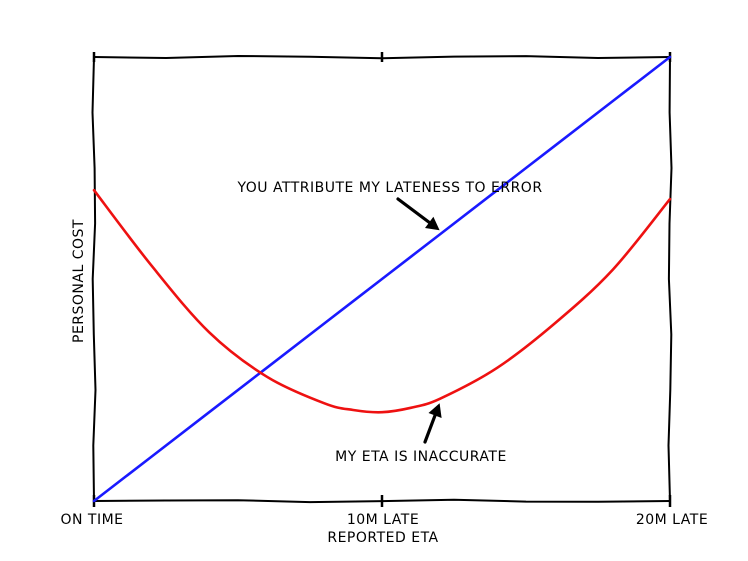 The width and height of the screenshot is (748, 561). I want to click on x-tick-label-on-time: ON TIME, so click(91, 520).